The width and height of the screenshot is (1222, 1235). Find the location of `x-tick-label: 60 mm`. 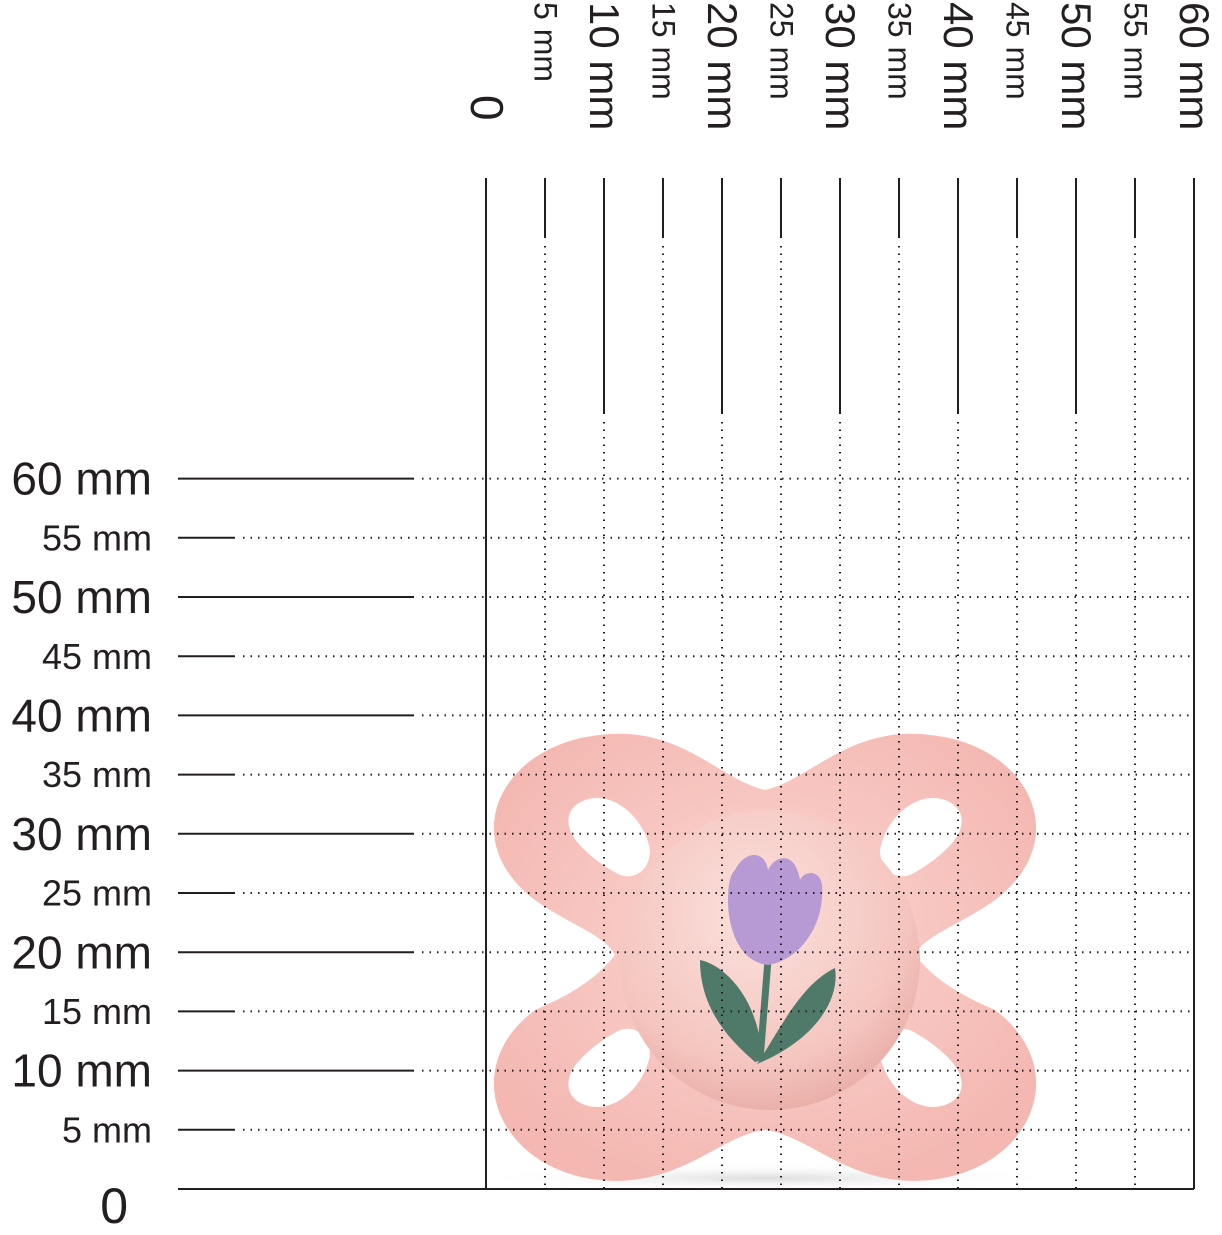

x-tick-label: 60 mm is located at coordinates (1194, 66).